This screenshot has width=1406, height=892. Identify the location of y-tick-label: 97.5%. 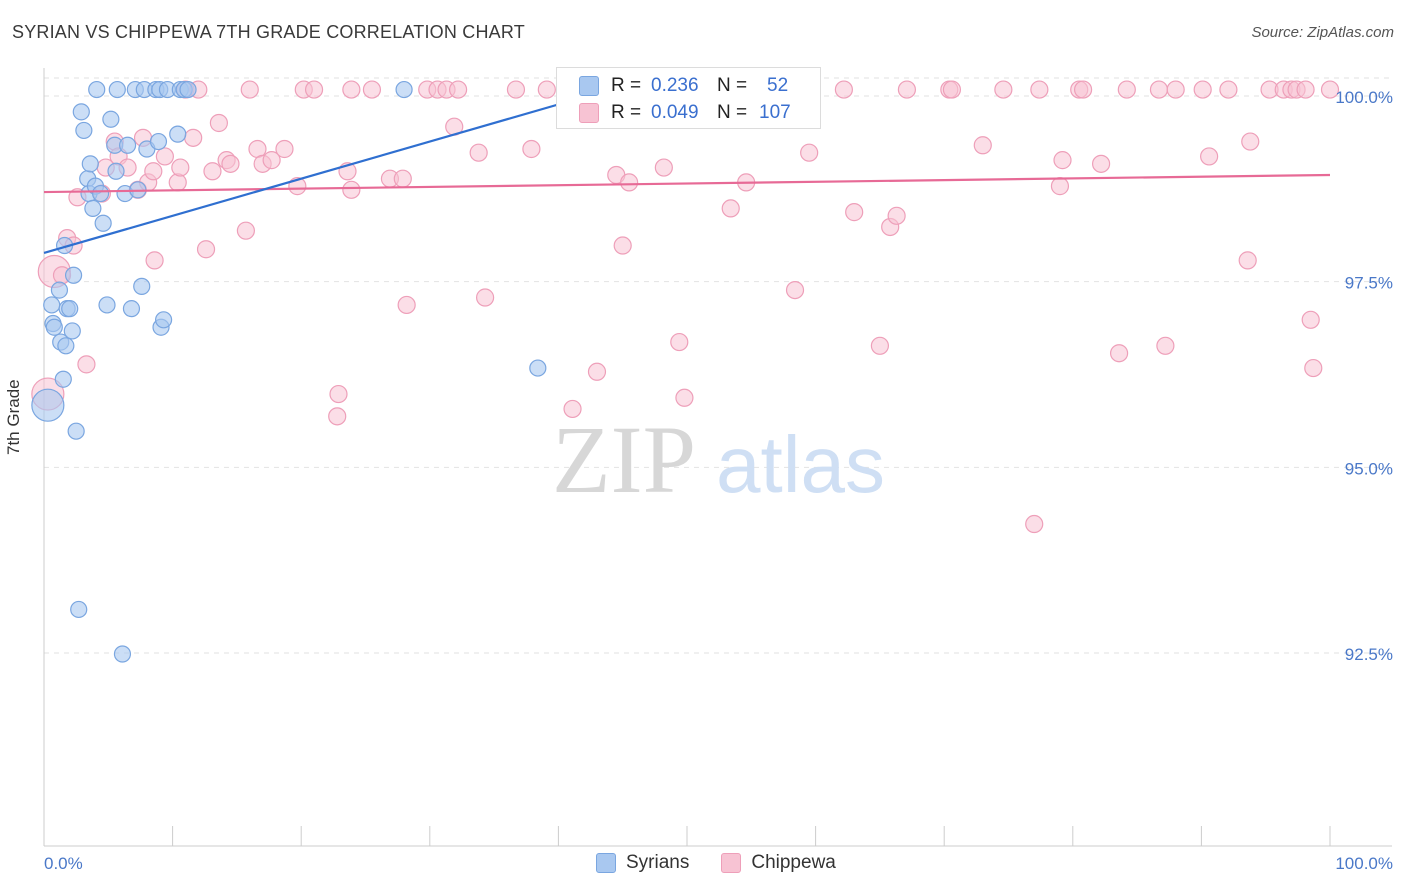
(1369, 283).